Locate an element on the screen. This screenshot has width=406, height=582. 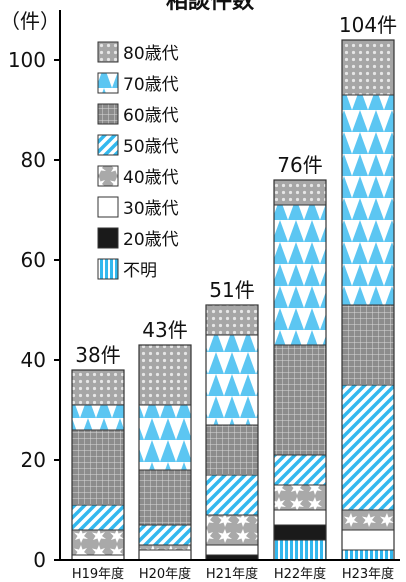
legend-label: 80歳代 is located at coordinates (151, 54).